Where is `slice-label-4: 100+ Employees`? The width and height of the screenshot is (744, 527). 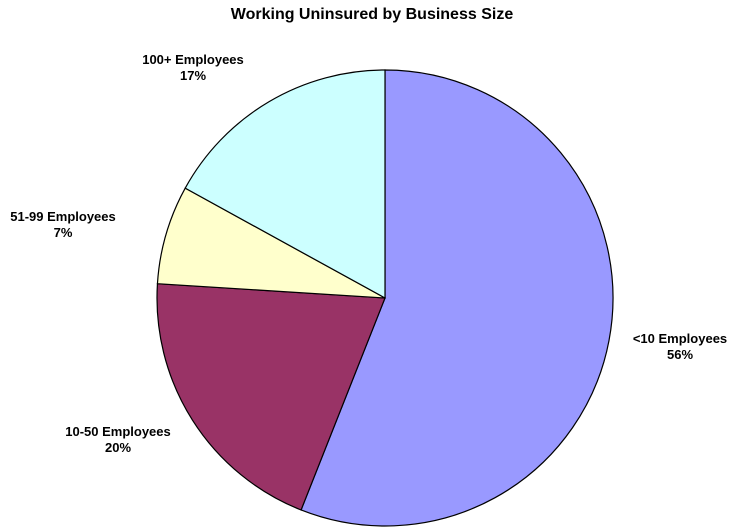 slice-label-4: 100+ Employees is located at coordinates (193, 59).